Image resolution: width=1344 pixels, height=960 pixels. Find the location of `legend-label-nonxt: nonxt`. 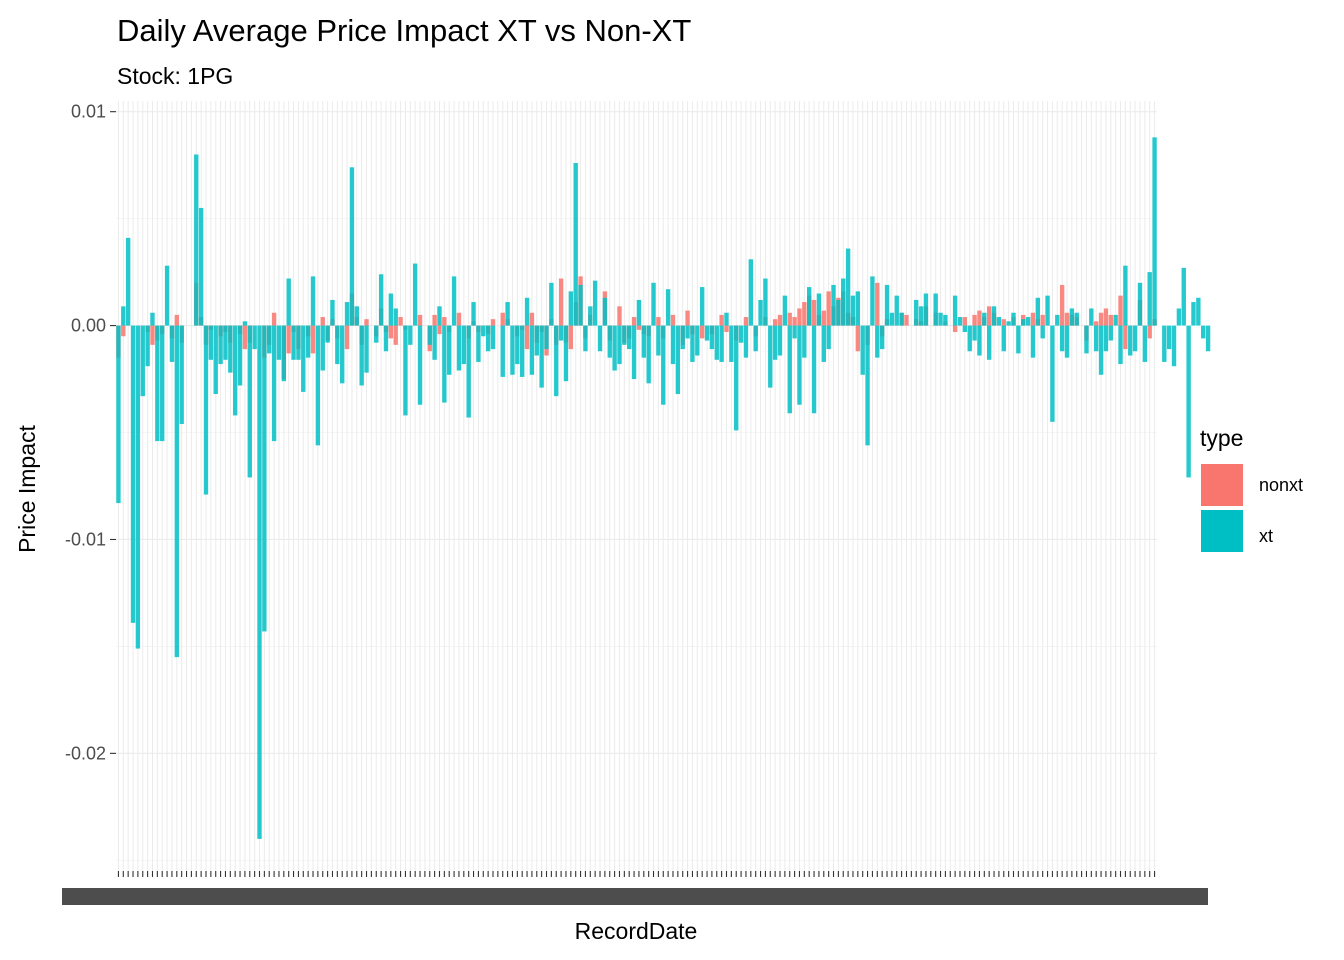

legend-label-nonxt: nonxt is located at coordinates (1281, 485).